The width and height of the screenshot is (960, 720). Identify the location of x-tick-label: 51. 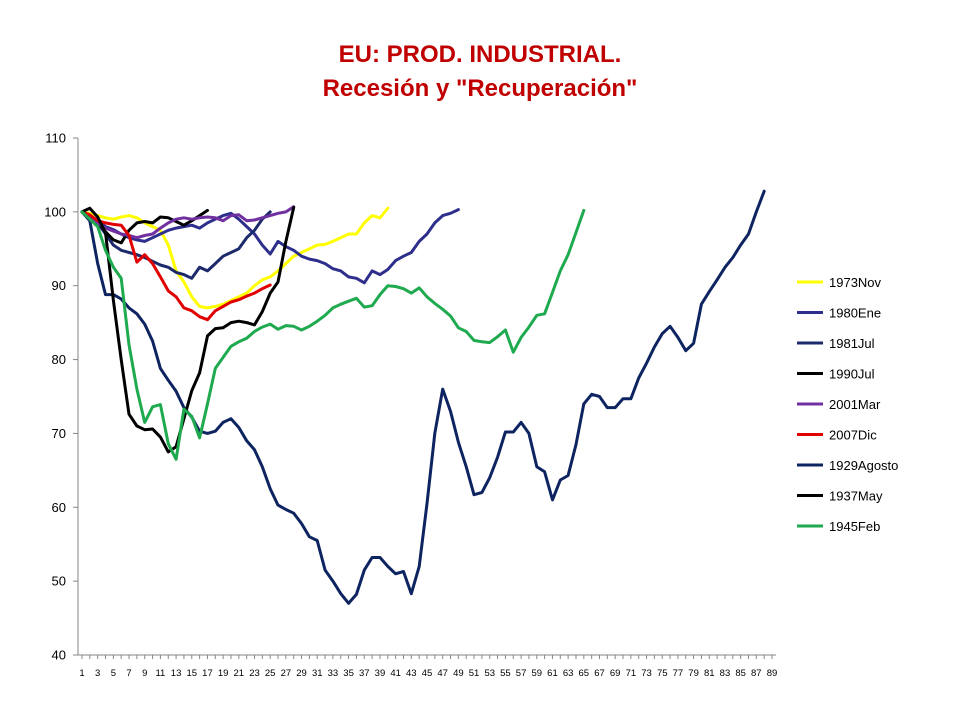
(474, 673).